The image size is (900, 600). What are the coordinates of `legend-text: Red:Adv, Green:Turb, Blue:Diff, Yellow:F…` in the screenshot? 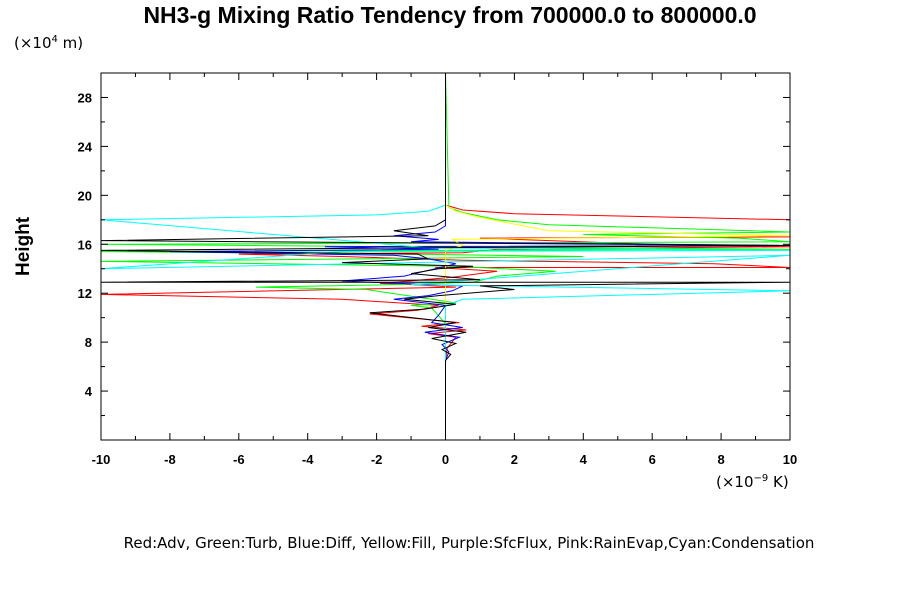 It's located at (469, 543).